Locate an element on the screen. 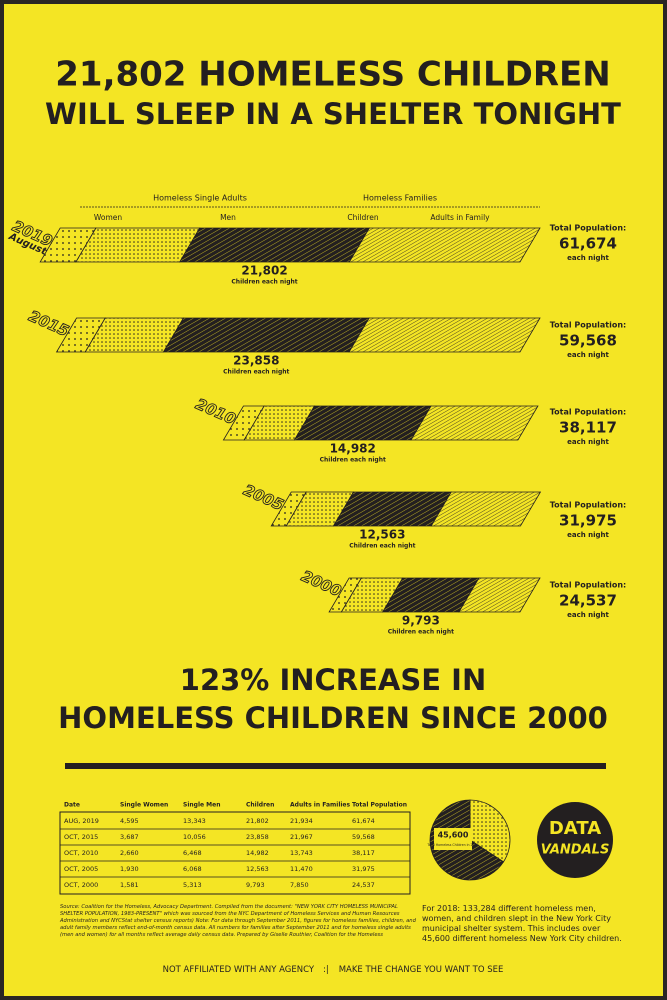  table-cell: 1,930 is located at coordinates (129, 869).